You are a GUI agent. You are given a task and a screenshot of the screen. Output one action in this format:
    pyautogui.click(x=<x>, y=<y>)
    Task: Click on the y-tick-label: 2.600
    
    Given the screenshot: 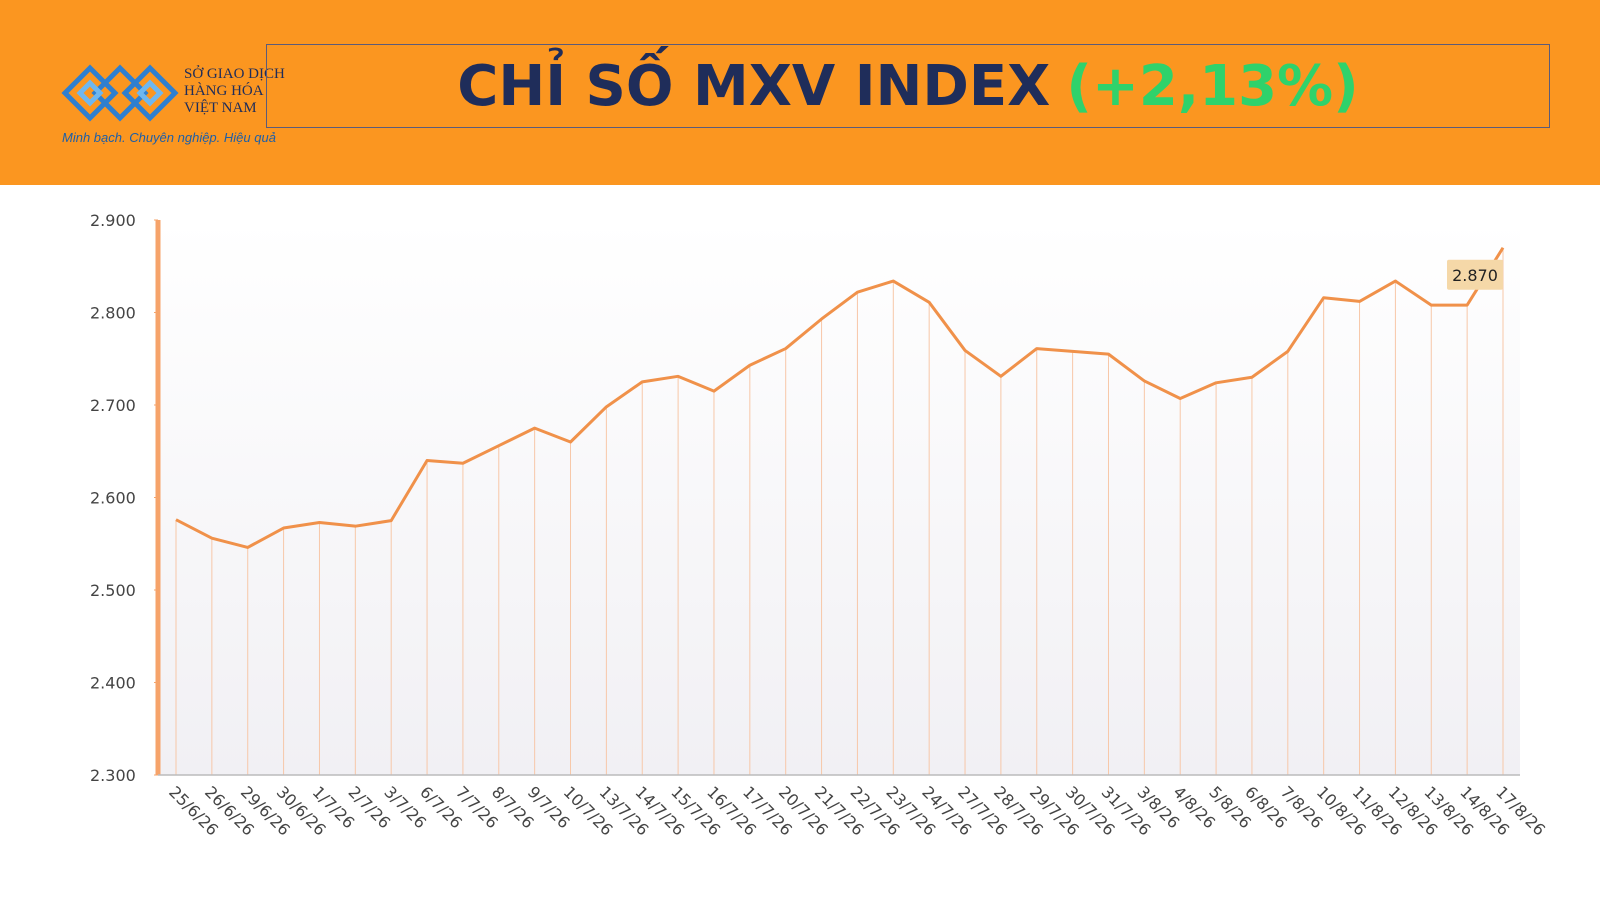 What is the action you would take?
    pyautogui.click(x=113, y=498)
    